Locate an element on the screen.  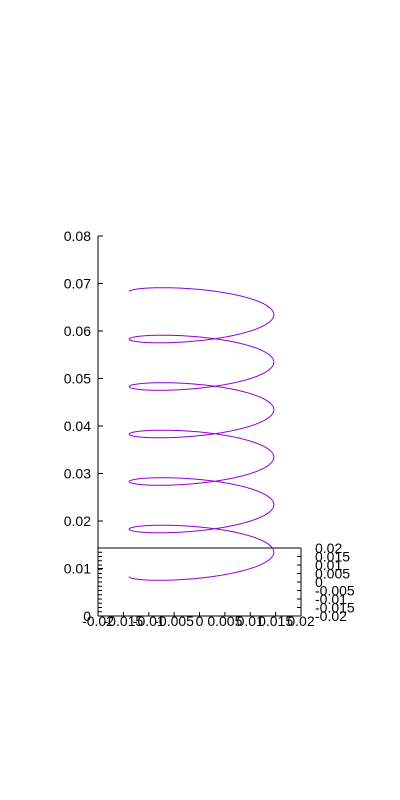
z-tick-label: 0.04 is located at coordinates (77, 426).